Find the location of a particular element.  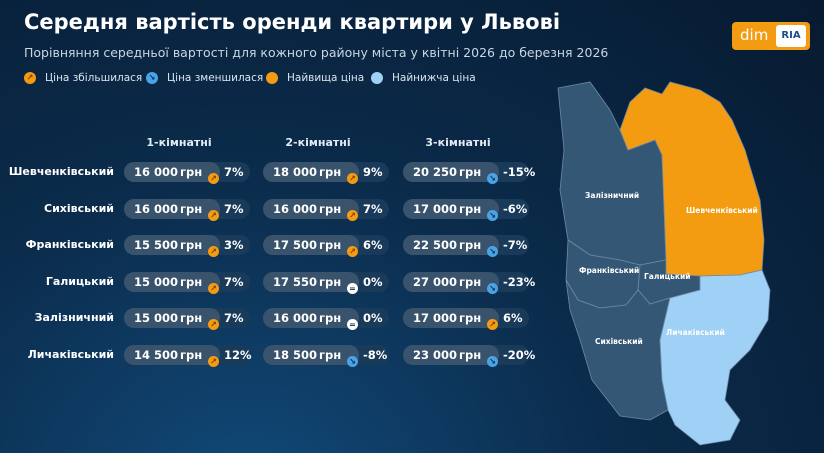

price-value: 15 500 is located at coordinates (156, 245).